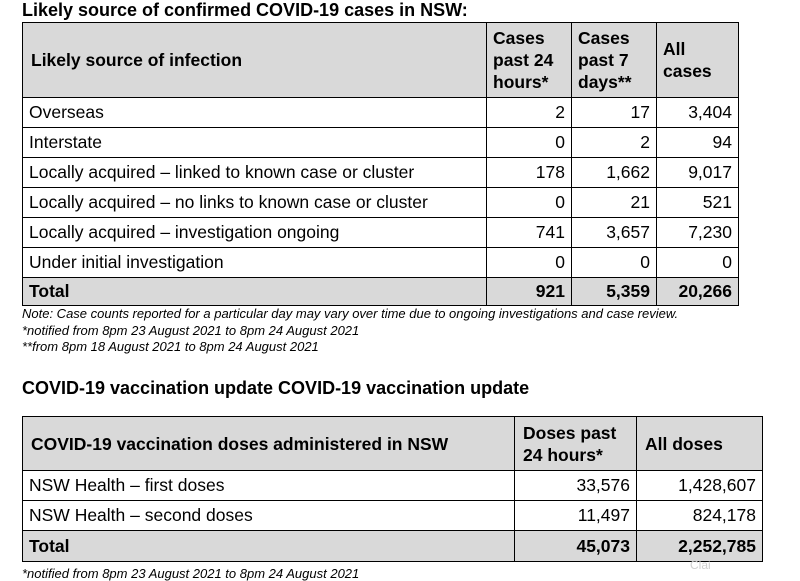 This screenshot has width=800, height=581. Describe the element at coordinates (254, 232) in the screenshot. I see `row-label: Locally acquired – investigation ongoing` at that location.